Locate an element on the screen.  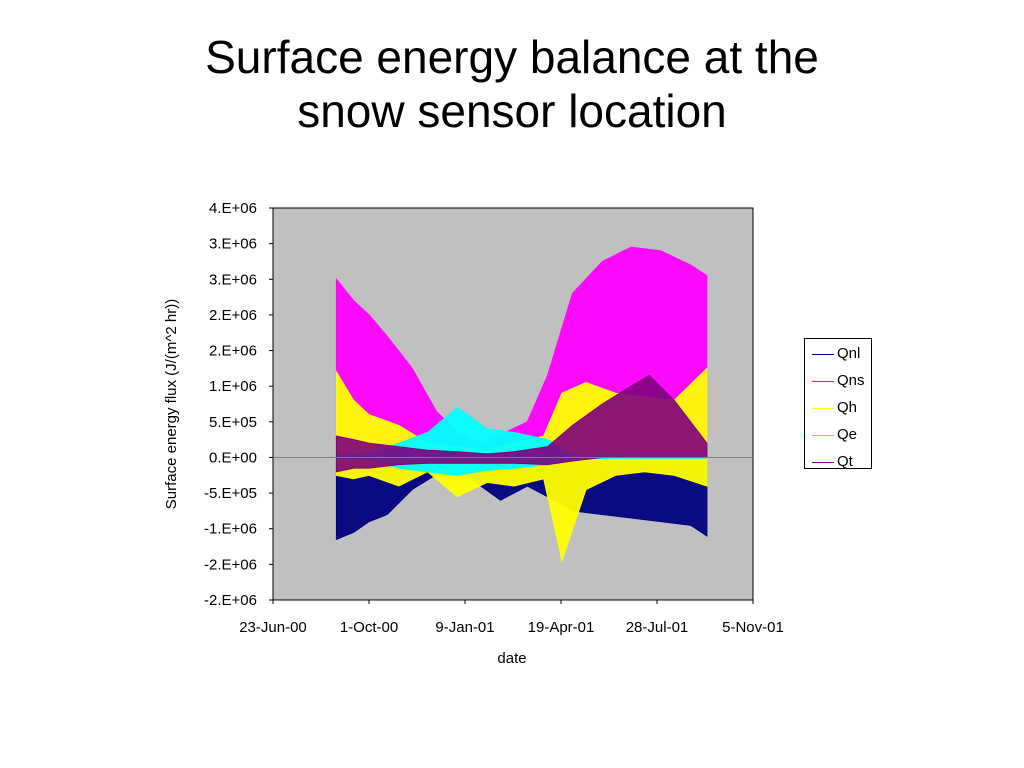
legend-item-qh: Qh is located at coordinates (838, 409).